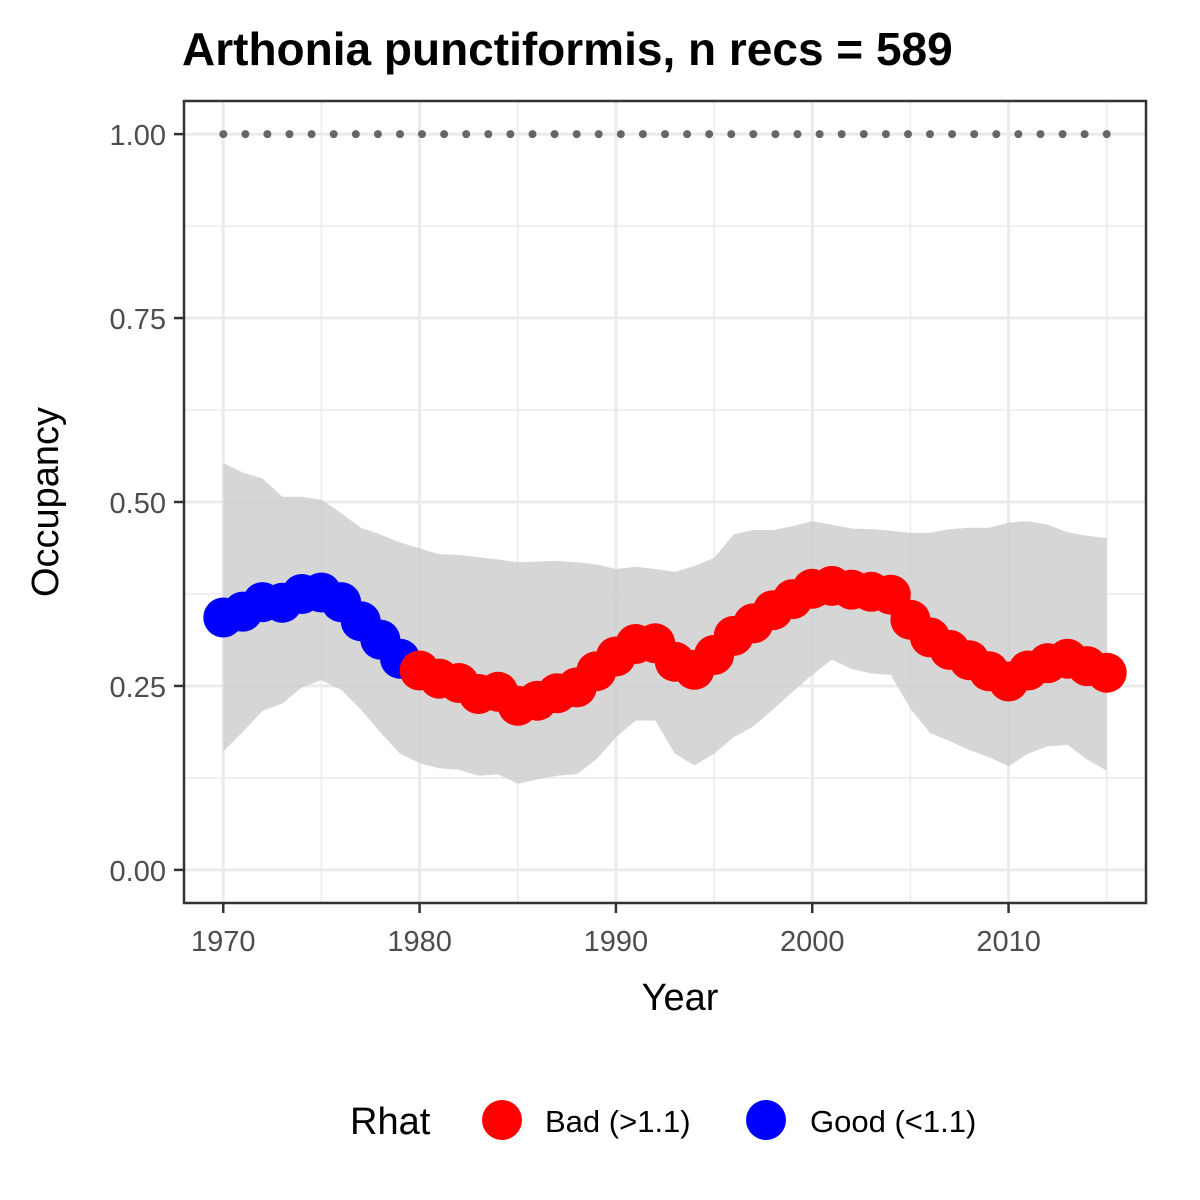 The image size is (1200, 1200). I want to click on x-tick-label: 2010, so click(1008, 942).